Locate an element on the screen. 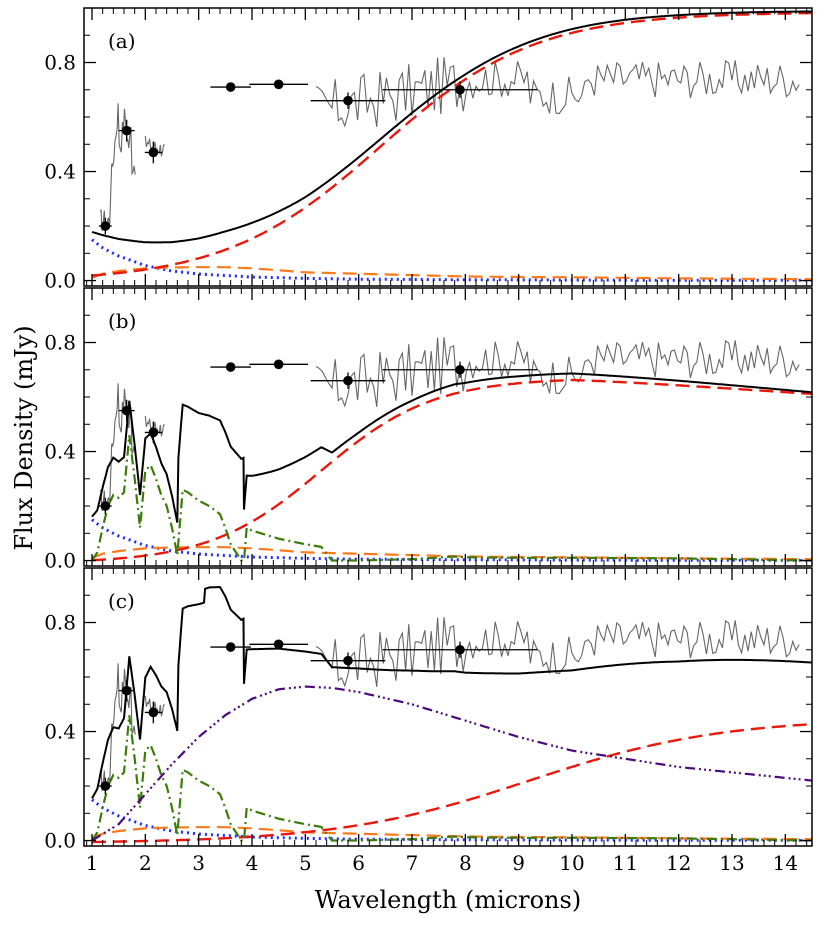 The height and width of the screenshot is (934, 830). hot-dust-component-line is located at coordinates (451, 273).